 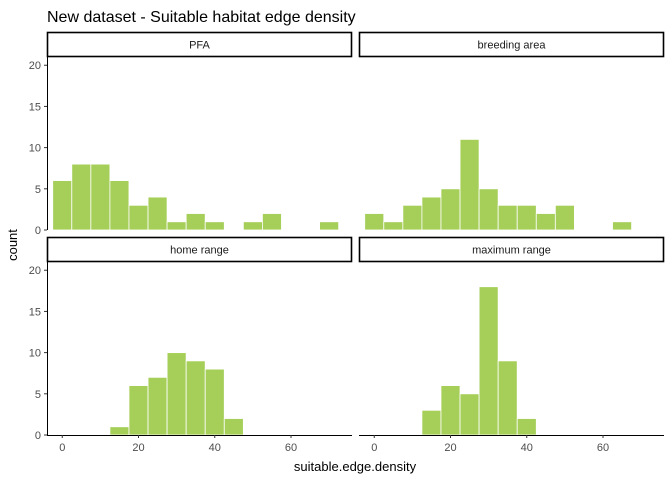 I want to click on facet-strip-label: breeding area, so click(x=512, y=46).